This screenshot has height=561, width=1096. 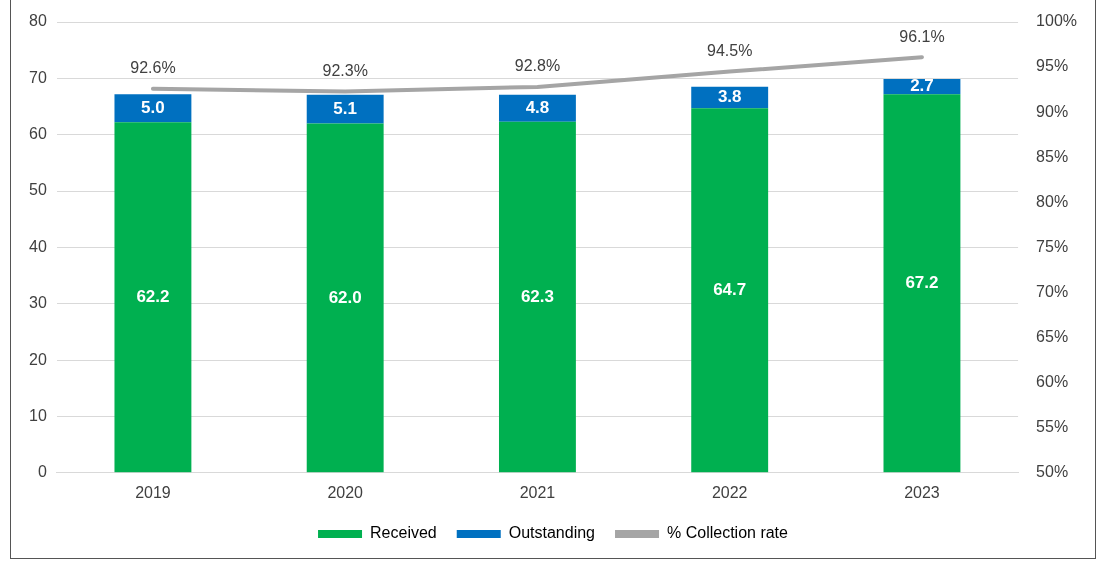 I want to click on y2-tick-label: 65%, so click(x=1052, y=336).